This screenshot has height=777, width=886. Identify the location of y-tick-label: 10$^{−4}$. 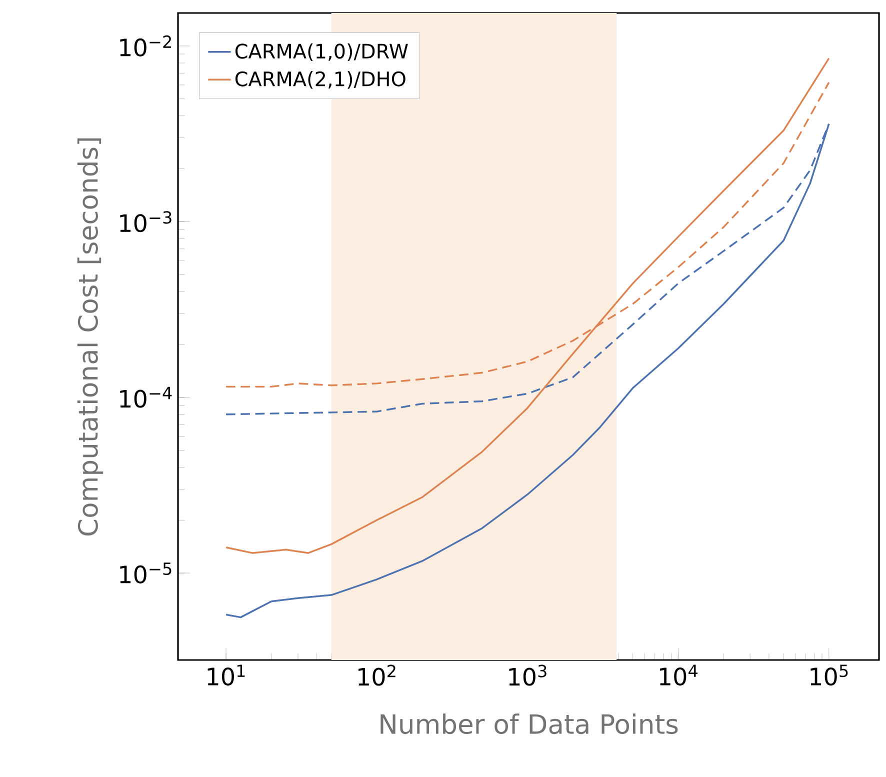
(146, 397).